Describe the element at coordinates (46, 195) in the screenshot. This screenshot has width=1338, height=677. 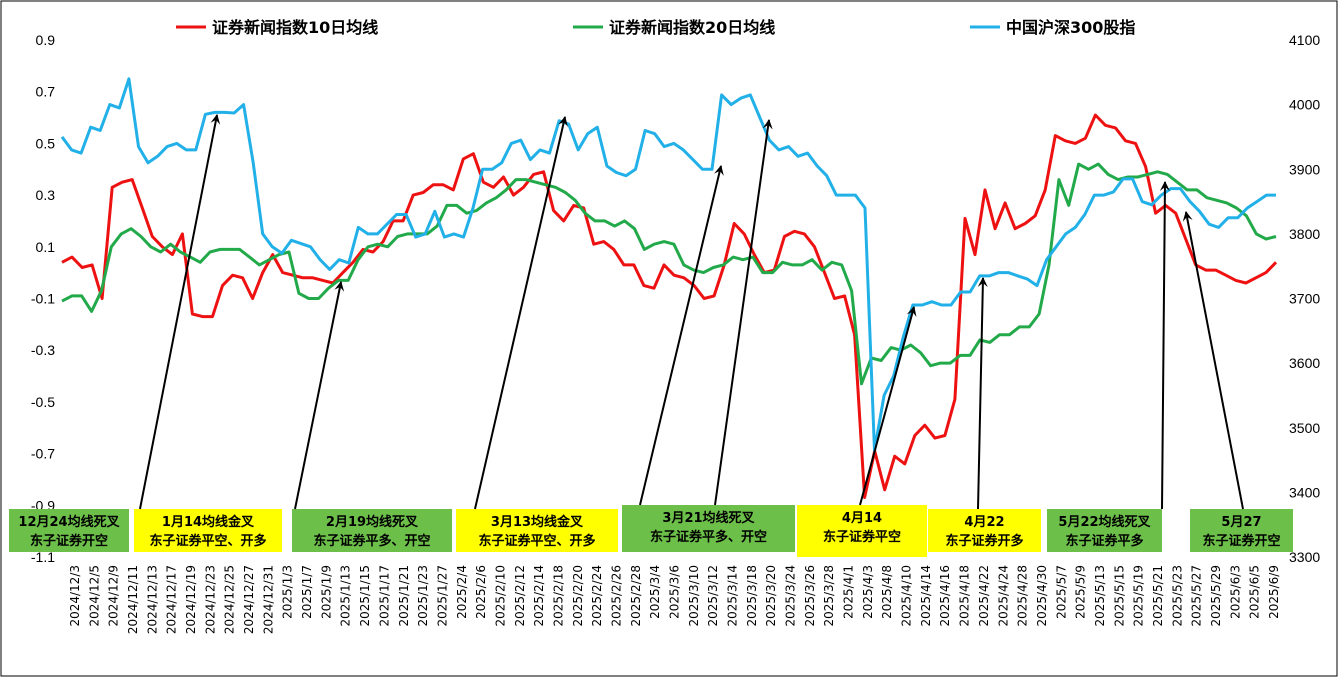
I see `left-tick-label: 0.3` at that location.